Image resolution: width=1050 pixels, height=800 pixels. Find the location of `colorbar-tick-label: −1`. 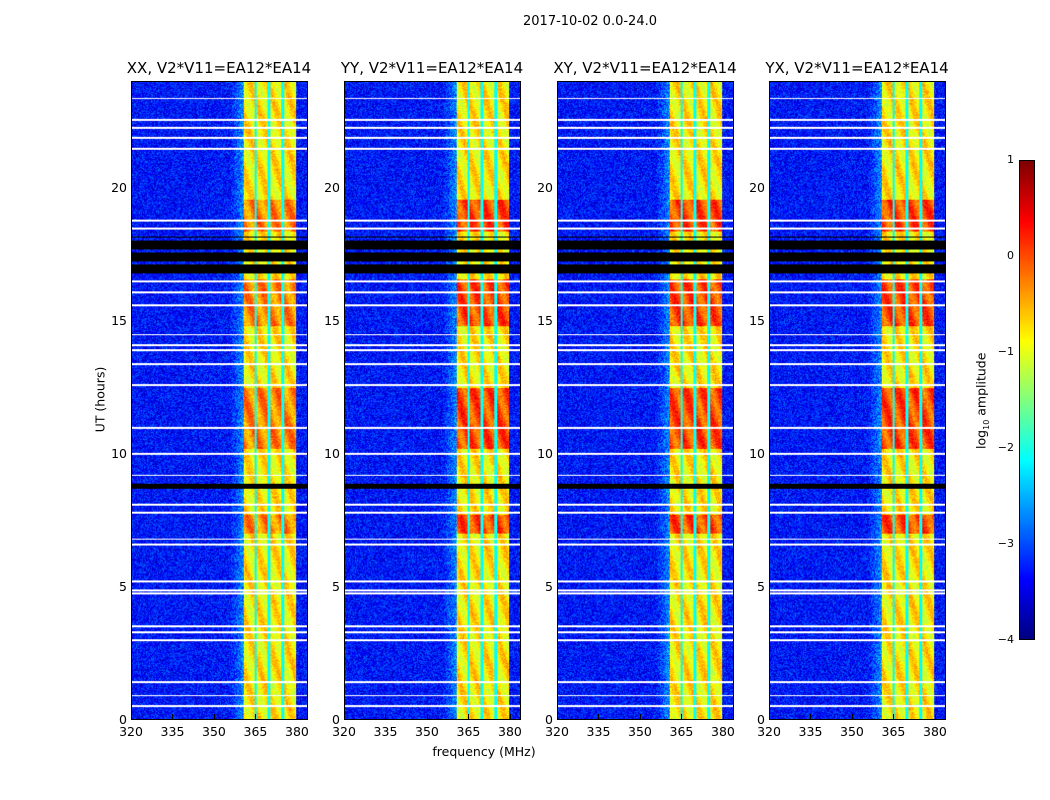

colorbar-tick-label: −1 is located at coordinates (1005, 351).